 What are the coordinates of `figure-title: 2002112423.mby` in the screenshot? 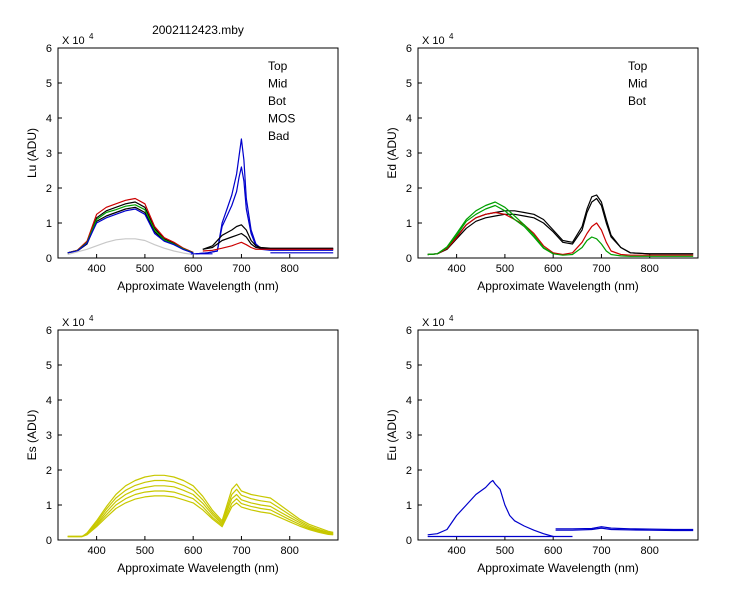 It's located at (198, 30).